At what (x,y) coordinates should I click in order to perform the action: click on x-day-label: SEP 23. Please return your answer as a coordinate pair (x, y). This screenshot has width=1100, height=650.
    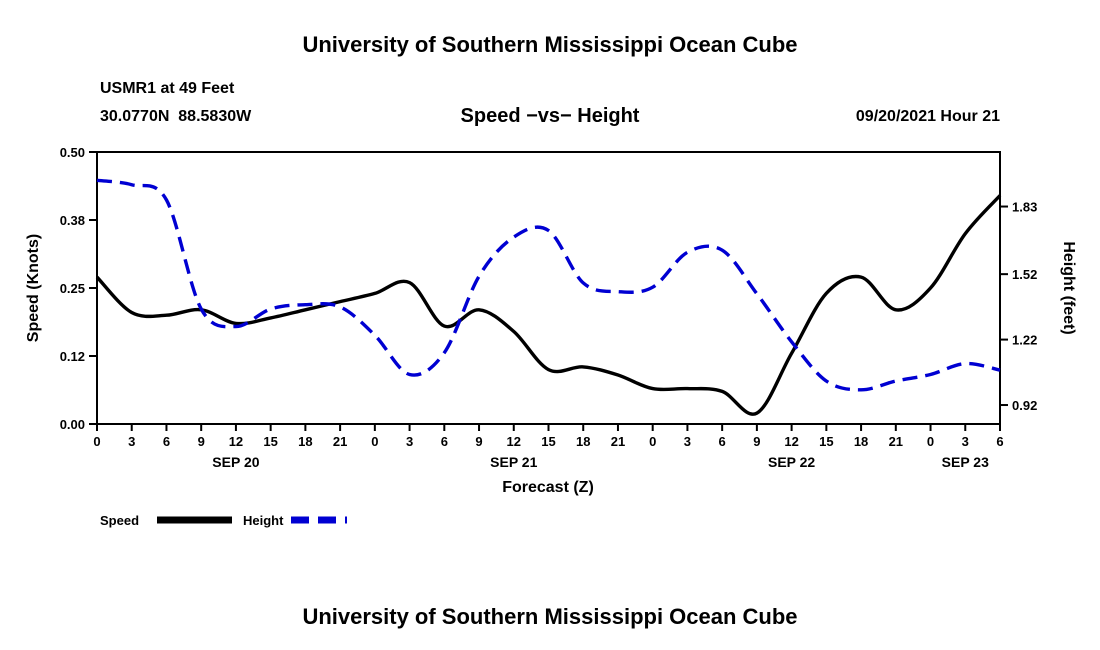
    Looking at the image, I should click on (965, 462).